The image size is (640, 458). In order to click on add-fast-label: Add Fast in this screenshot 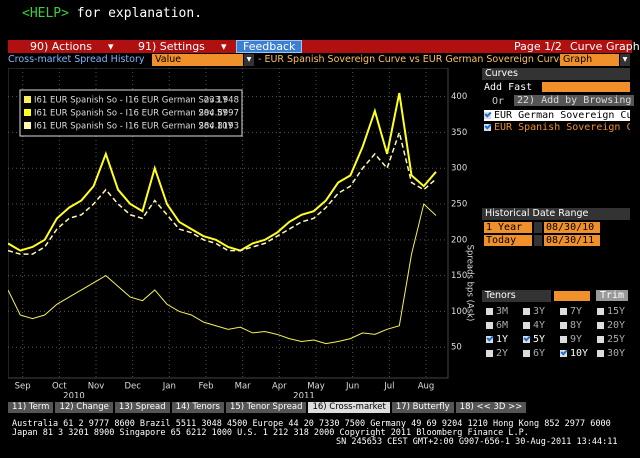, I will do `click(508, 87)`.